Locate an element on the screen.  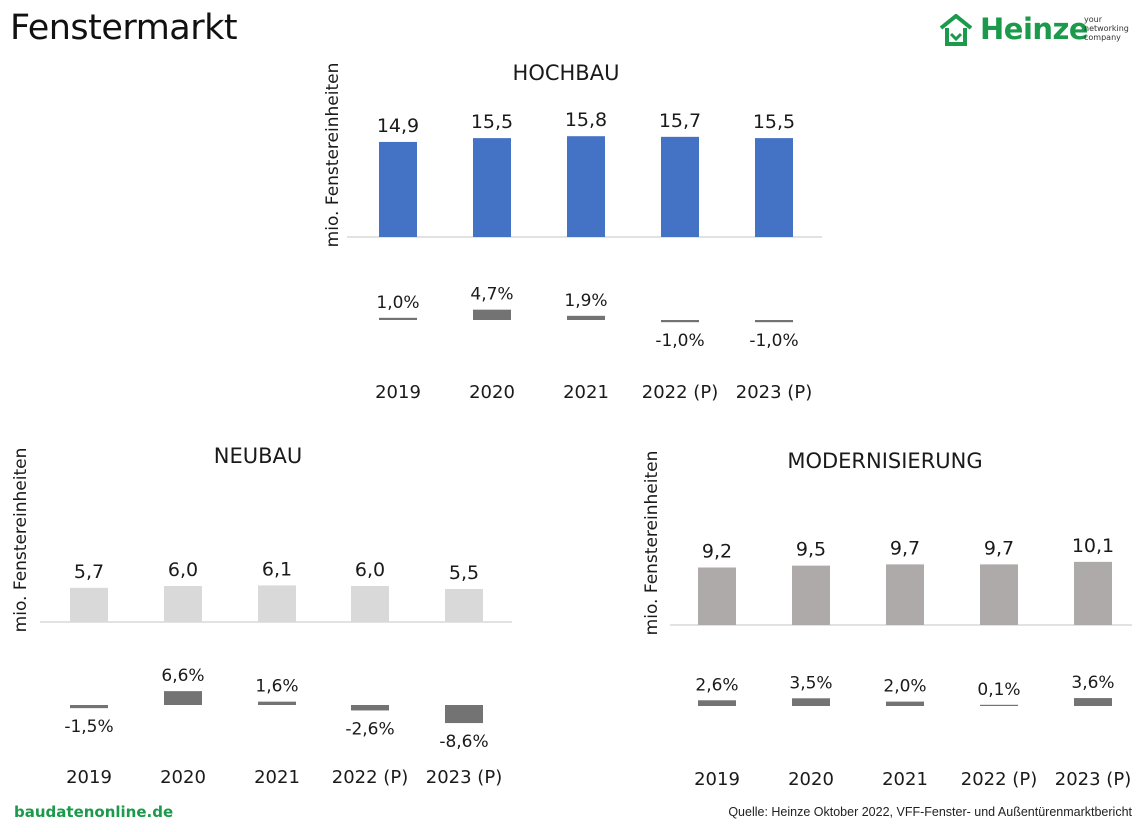
bar-value-label: 15,7 is located at coordinates (680, 121).